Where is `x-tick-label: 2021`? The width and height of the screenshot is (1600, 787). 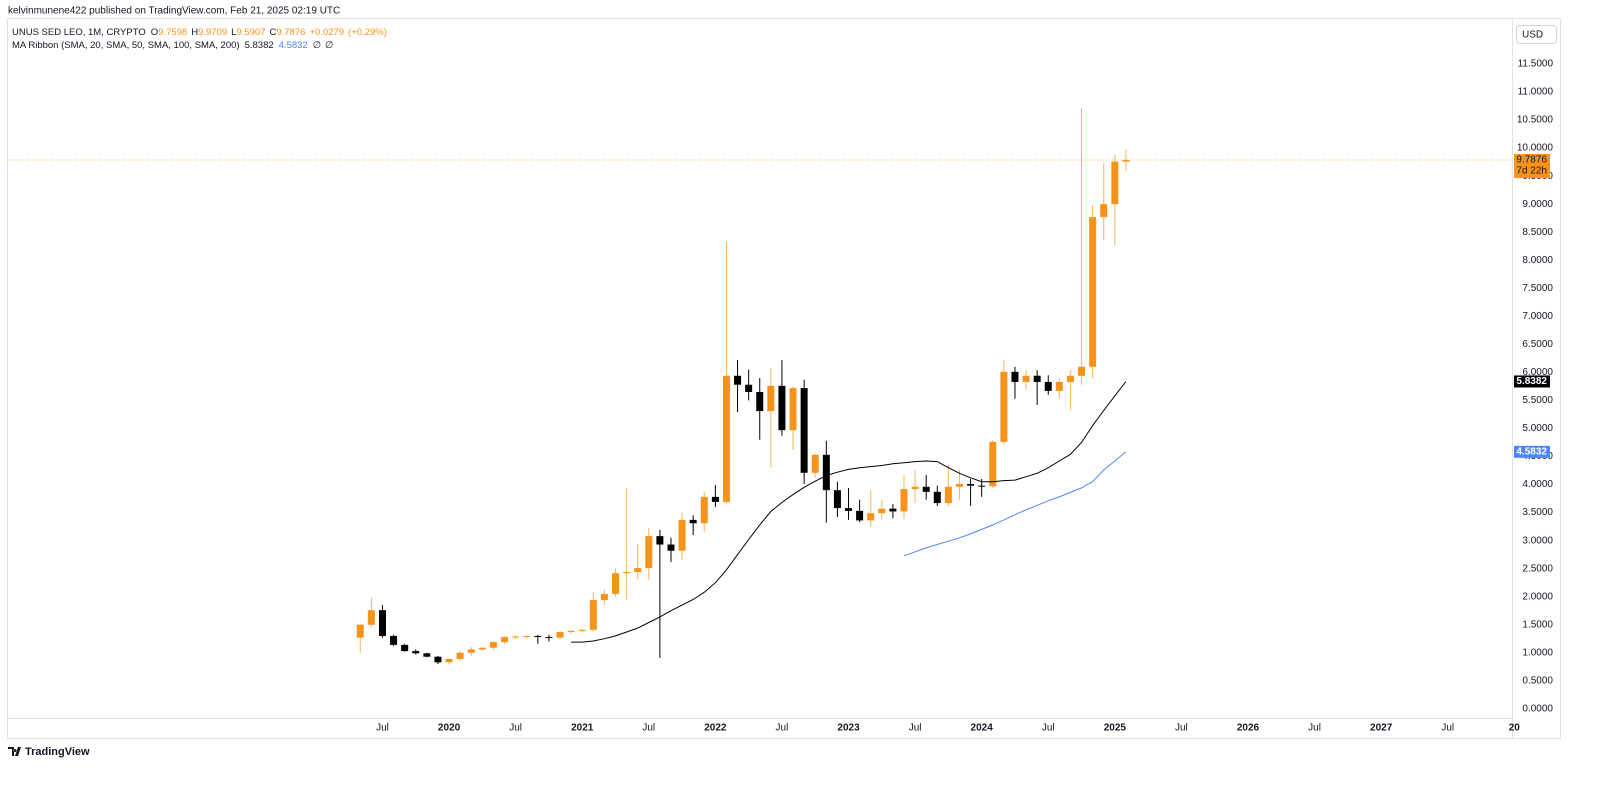
x-tick-label: 2021 is located at coordinates (582, 728).